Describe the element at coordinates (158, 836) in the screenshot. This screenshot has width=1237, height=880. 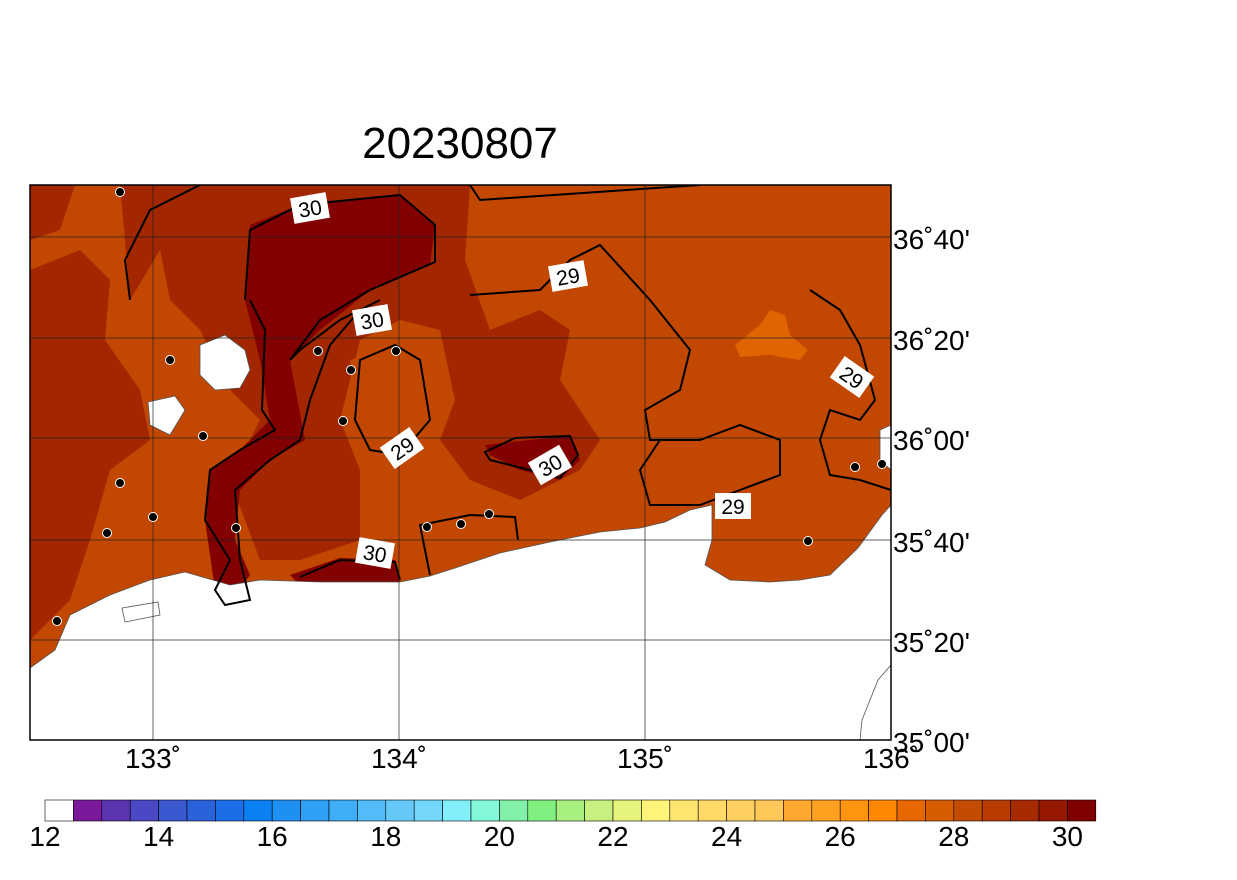
I see `colorbar-label: 14` at that location.